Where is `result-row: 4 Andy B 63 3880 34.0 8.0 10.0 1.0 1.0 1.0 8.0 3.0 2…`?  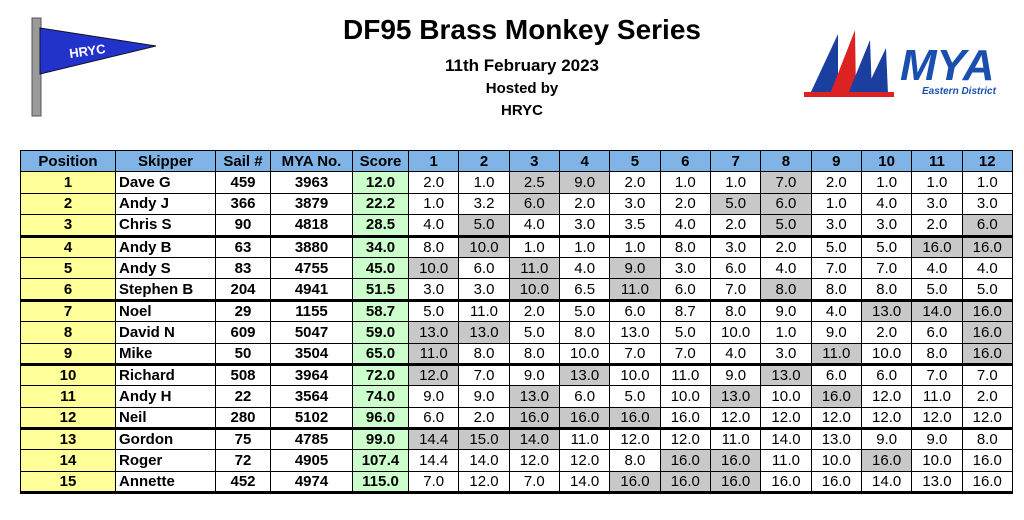 result-row: 4 Andy B 63 3880 34.0 8.0 10.0 1.0 1.0 1.0 8.0 3.0 2… is located at coordinates (516, 246).